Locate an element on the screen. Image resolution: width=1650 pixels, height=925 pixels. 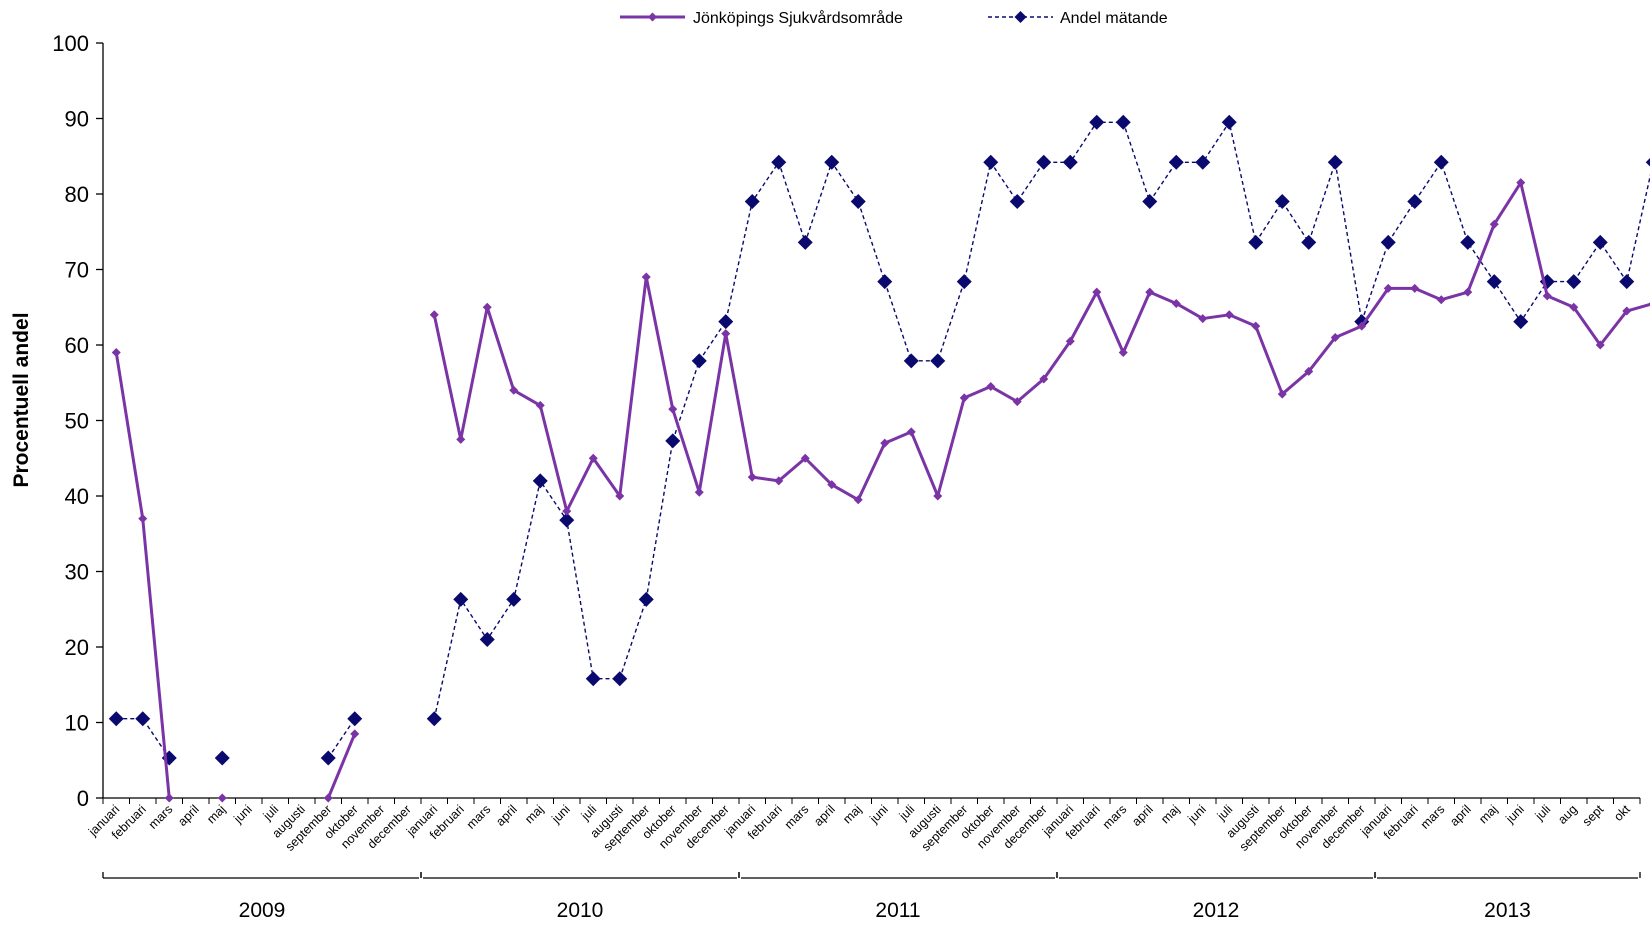
legend-label: Jönköpings Sjukvårdsområde is located at coordinates (798, 18).